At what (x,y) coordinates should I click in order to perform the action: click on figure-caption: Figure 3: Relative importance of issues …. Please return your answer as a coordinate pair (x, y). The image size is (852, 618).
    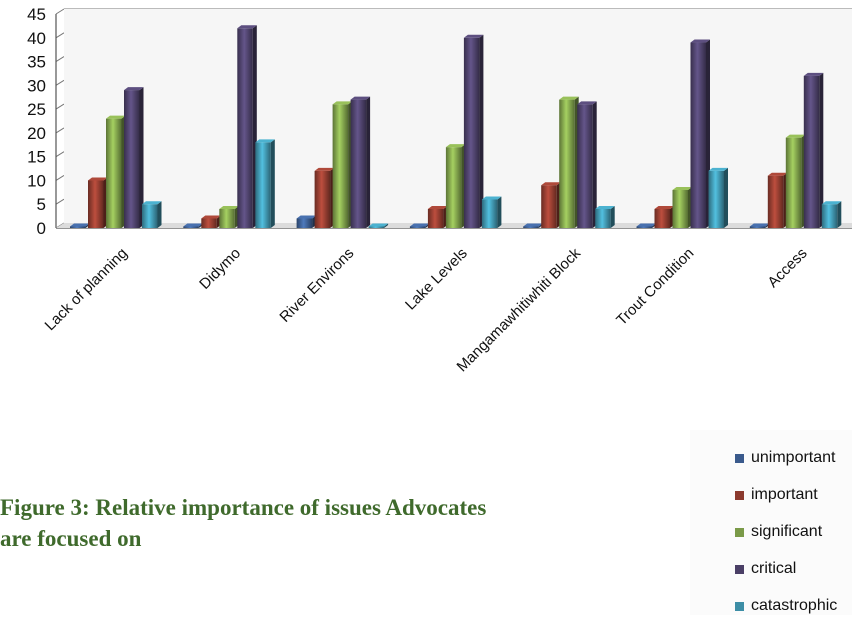
    Looking at the image, I should click on (320, 523).